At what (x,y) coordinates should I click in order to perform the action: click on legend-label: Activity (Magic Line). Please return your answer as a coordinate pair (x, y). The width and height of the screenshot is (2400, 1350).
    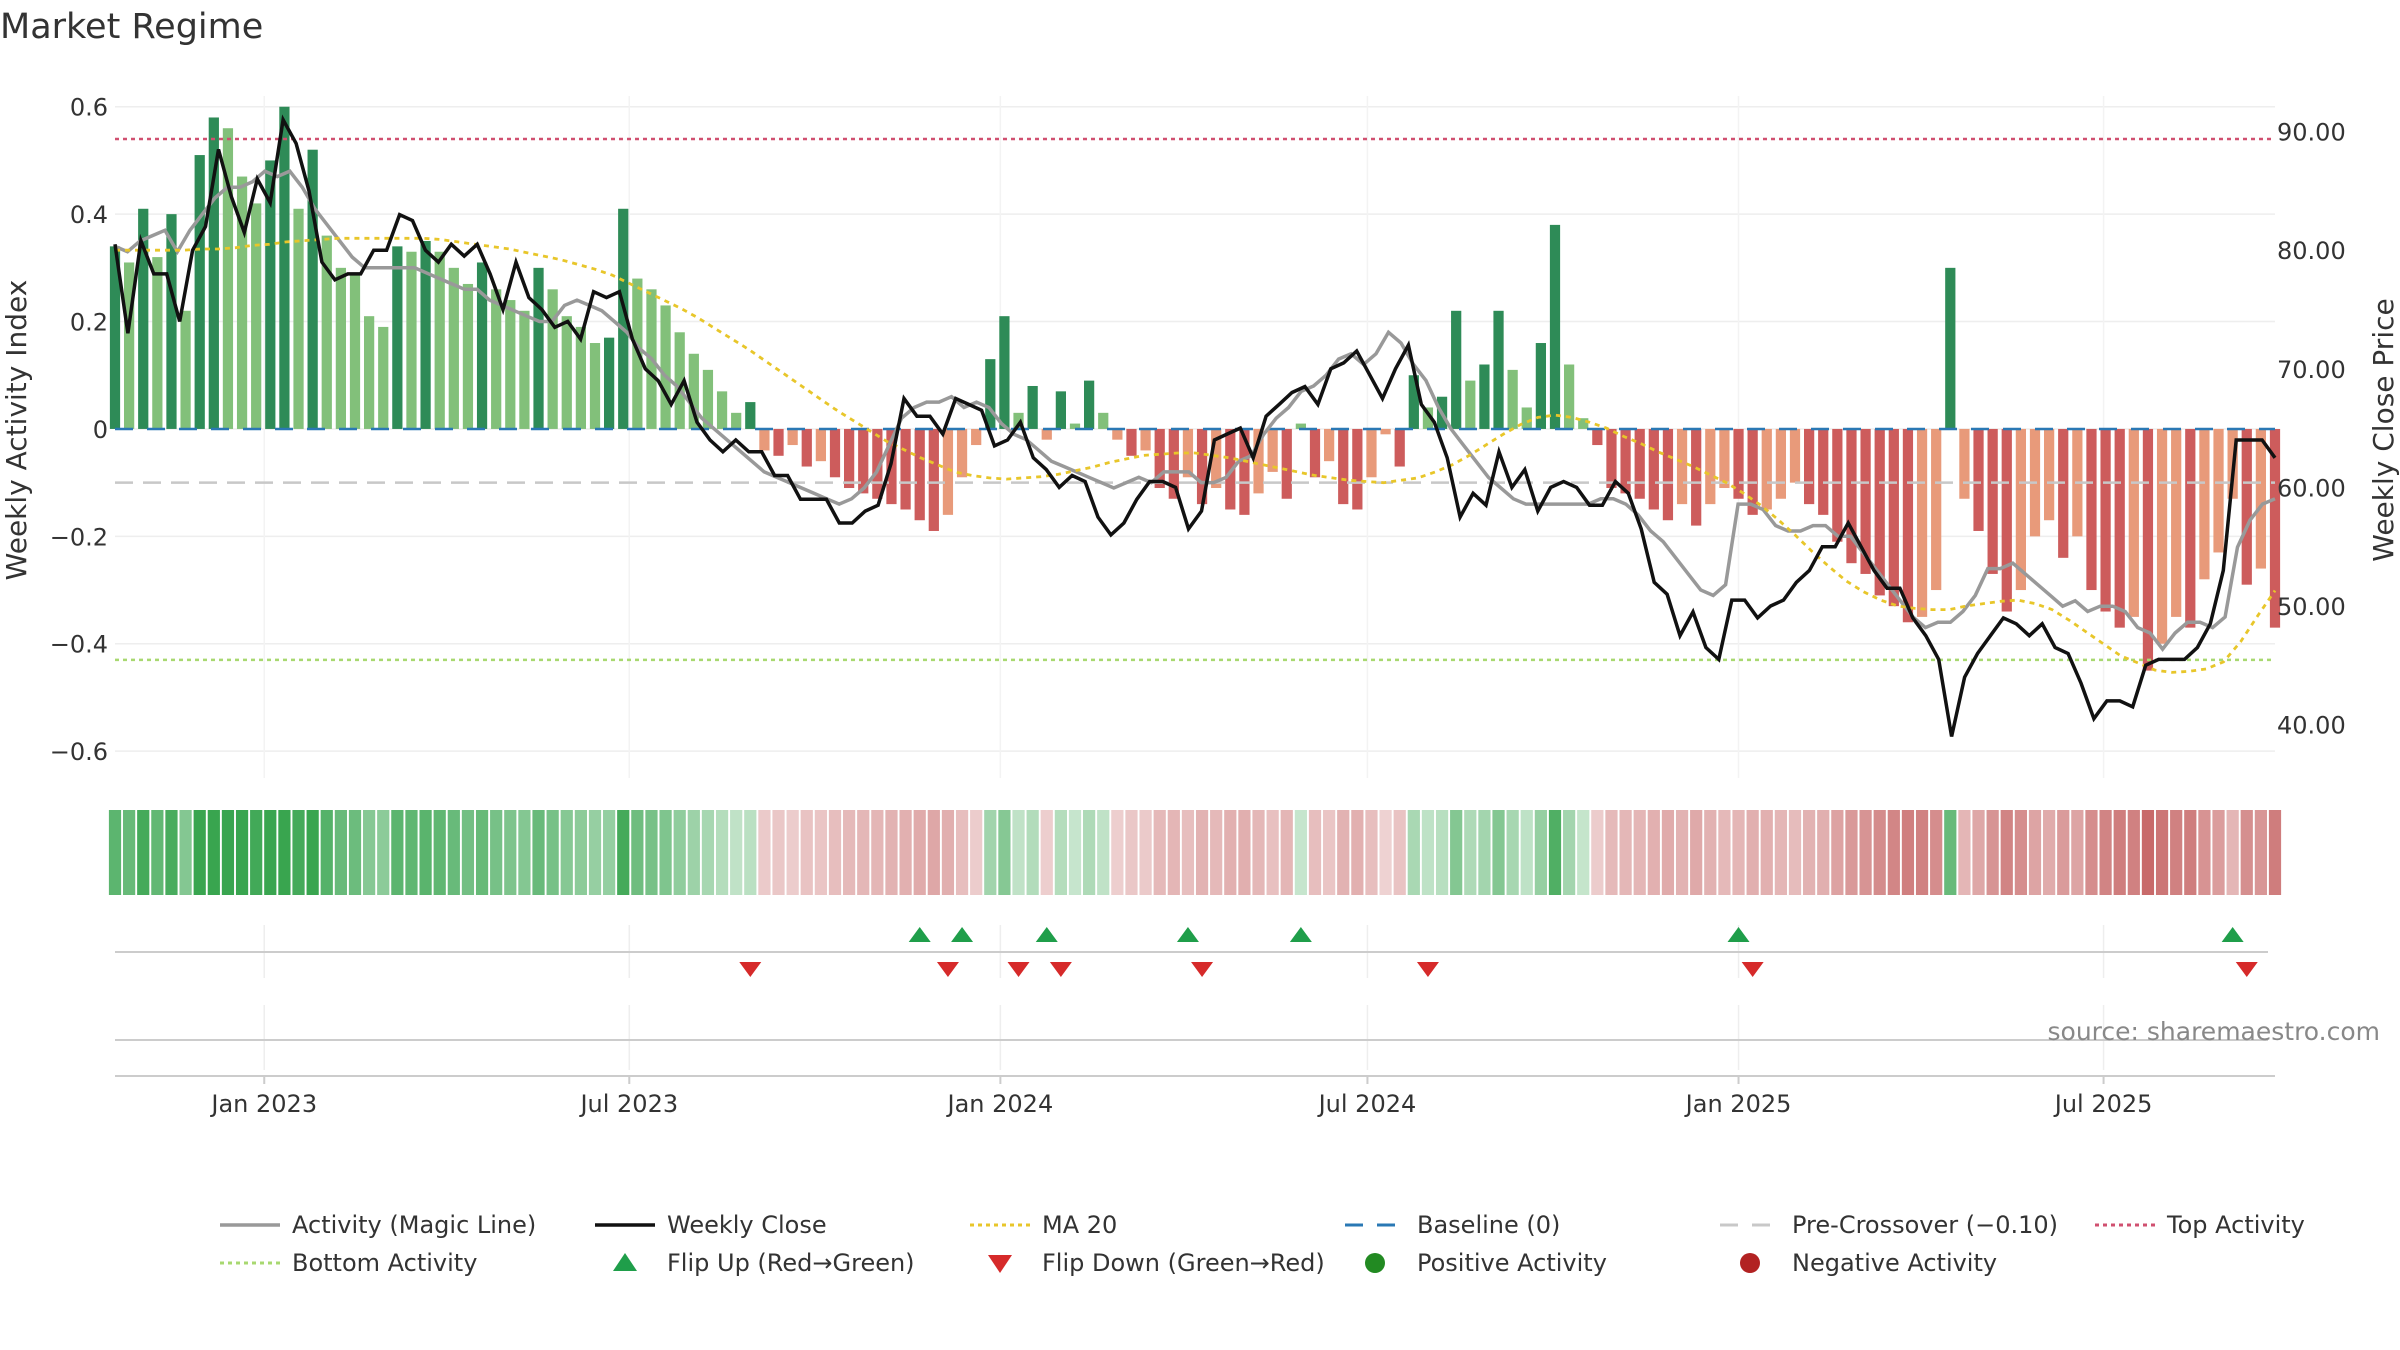
    Looking at the image, I should click on (414, 1225).